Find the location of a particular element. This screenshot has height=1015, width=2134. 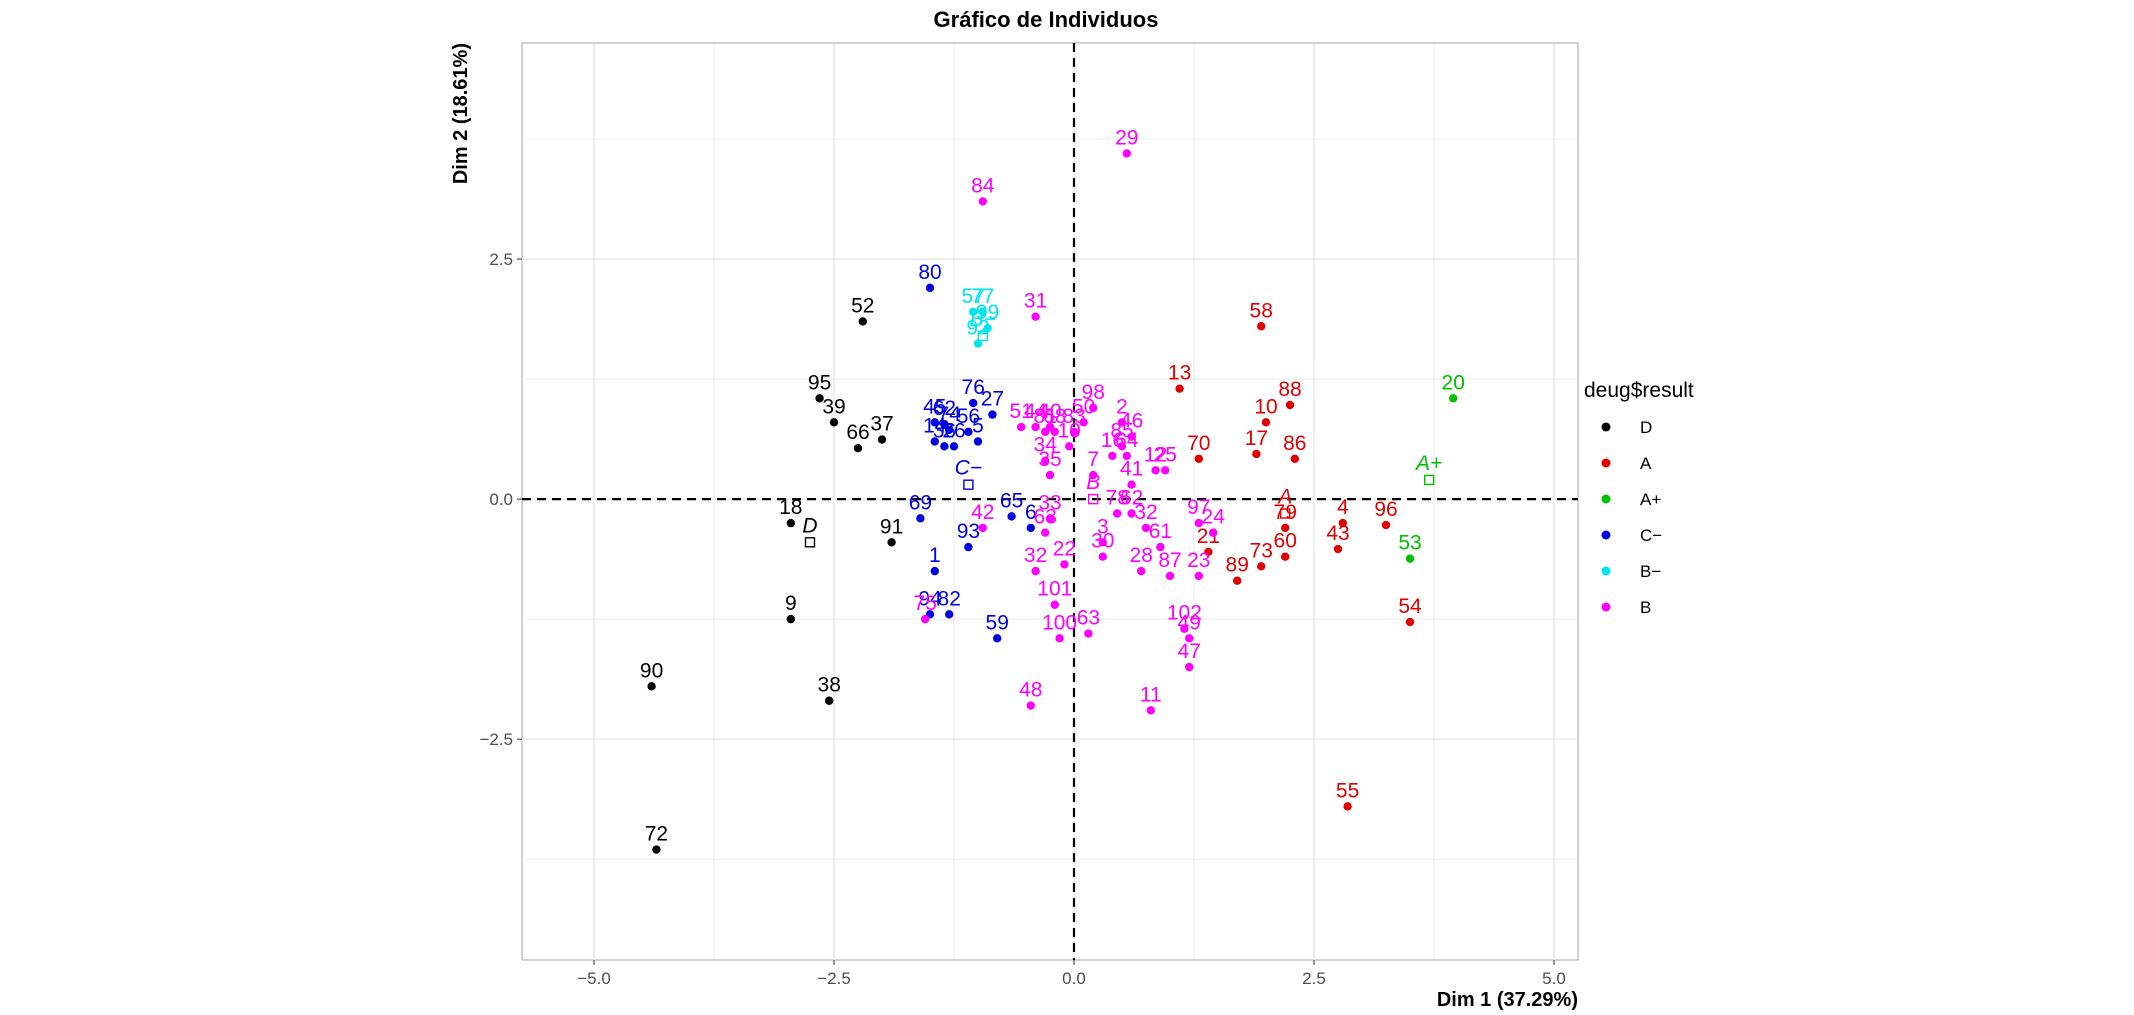

data-point-label: 28 is located at coordinates (1141, 555).